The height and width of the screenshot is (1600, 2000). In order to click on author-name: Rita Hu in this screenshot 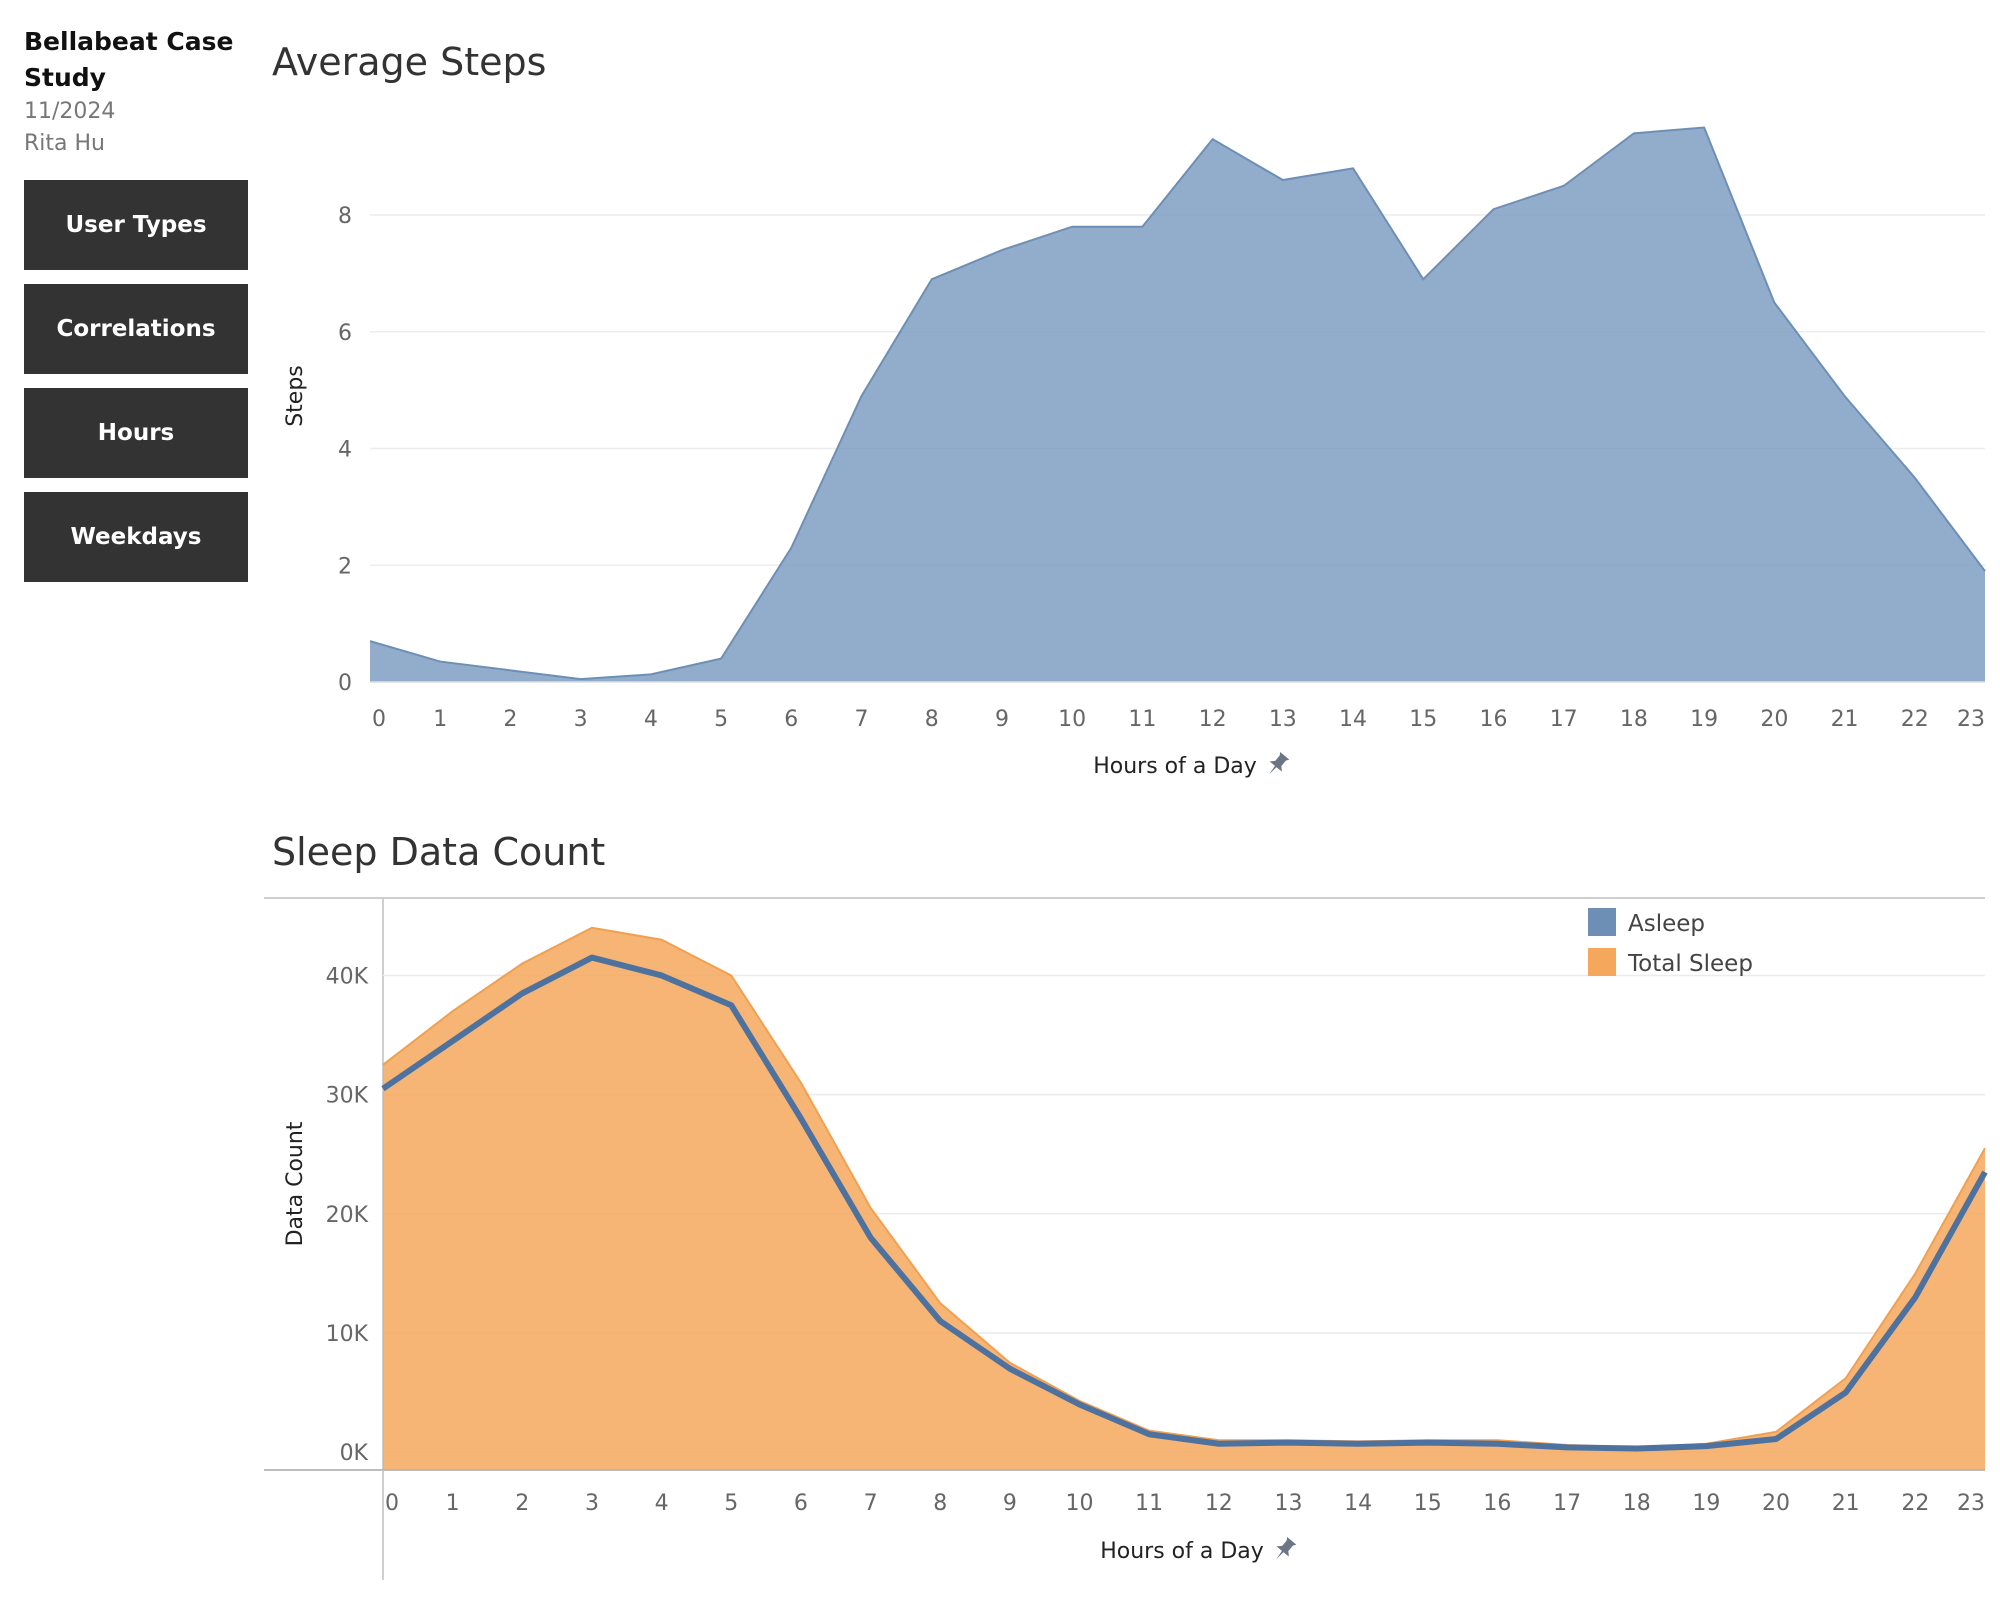, I will do `click(64, 143)`.